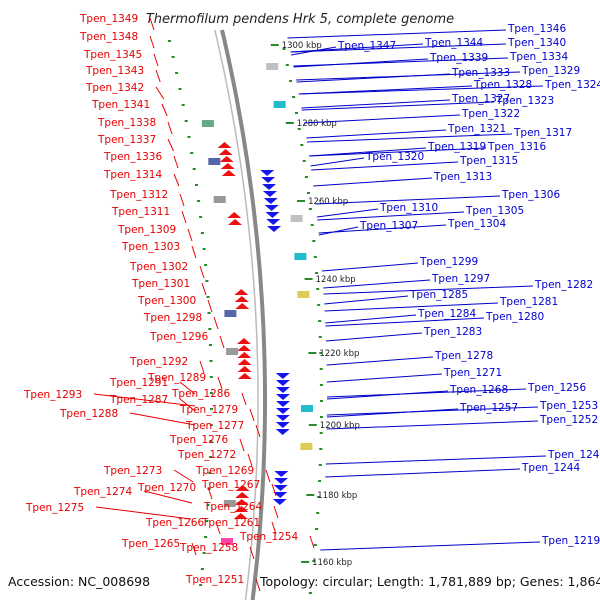 Image resolution: width=600 pixels, height=600 pixels. What do you see at coordinates (230, 523) in the screenshot?
I see `left-gene-label: Tpen_1261` at bounding box center [230, 523].